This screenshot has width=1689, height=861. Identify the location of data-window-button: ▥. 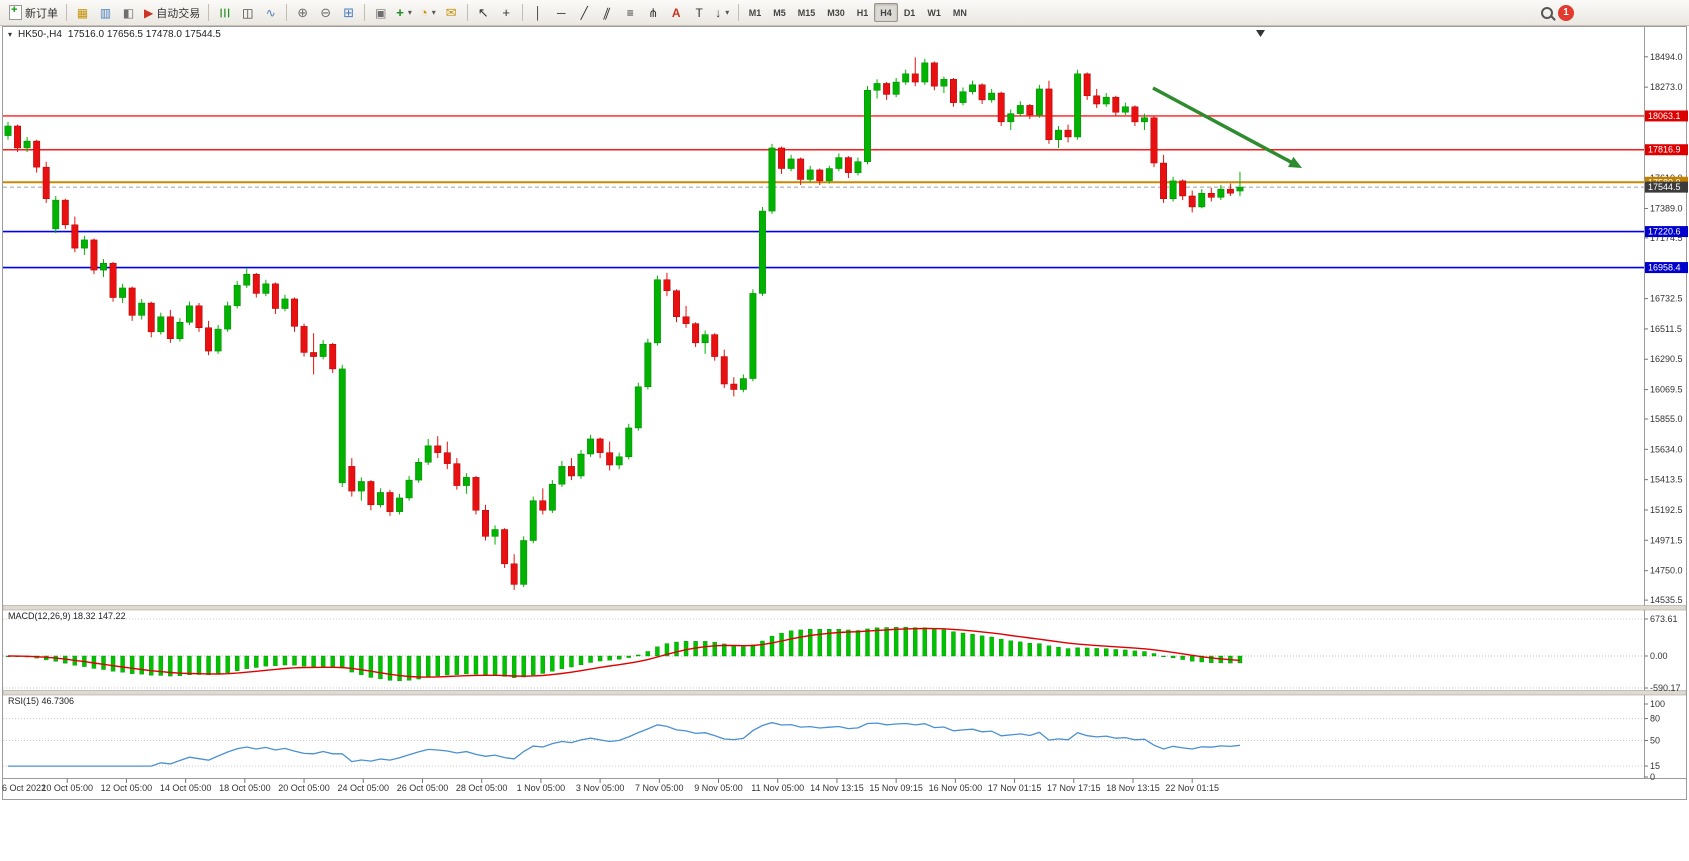
(105, 12).